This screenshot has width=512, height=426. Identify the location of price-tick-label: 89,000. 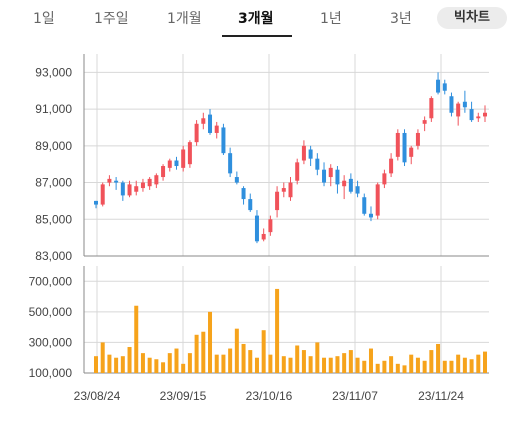
(53, 146).